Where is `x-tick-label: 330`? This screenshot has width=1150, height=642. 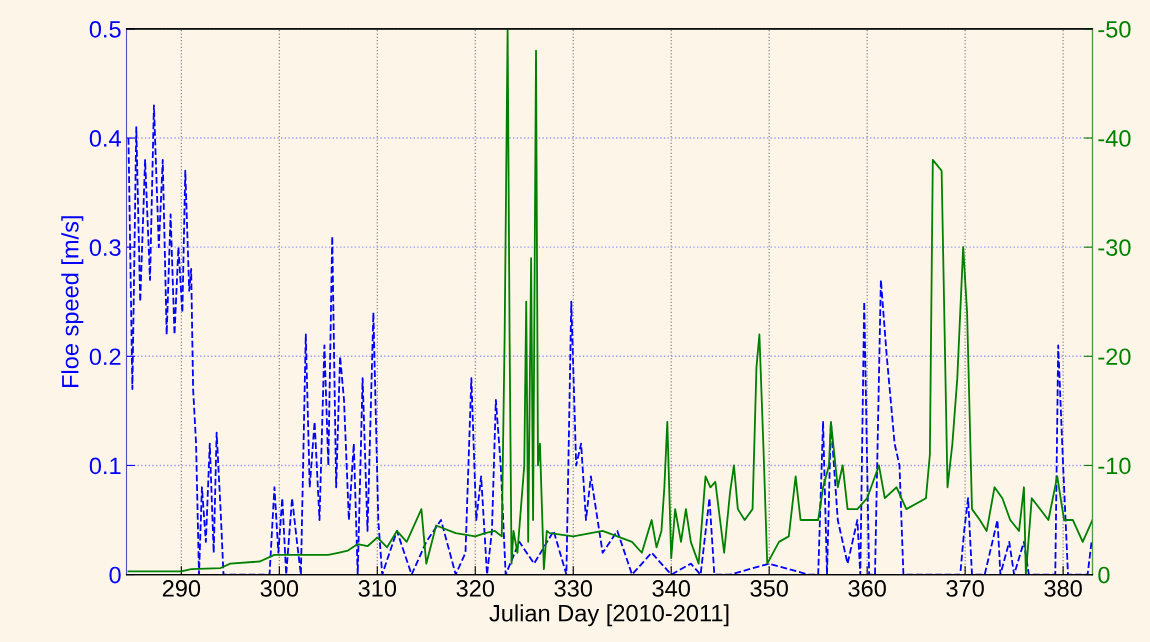
x-tick-label: 330 is located at coordinates (573, 588).